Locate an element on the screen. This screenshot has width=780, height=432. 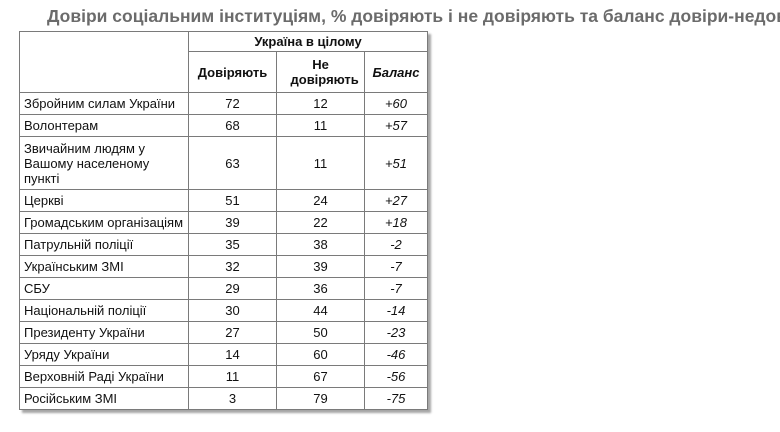
table-row: Уряду України 14 60 -46 is located at coordinates (223, 354).